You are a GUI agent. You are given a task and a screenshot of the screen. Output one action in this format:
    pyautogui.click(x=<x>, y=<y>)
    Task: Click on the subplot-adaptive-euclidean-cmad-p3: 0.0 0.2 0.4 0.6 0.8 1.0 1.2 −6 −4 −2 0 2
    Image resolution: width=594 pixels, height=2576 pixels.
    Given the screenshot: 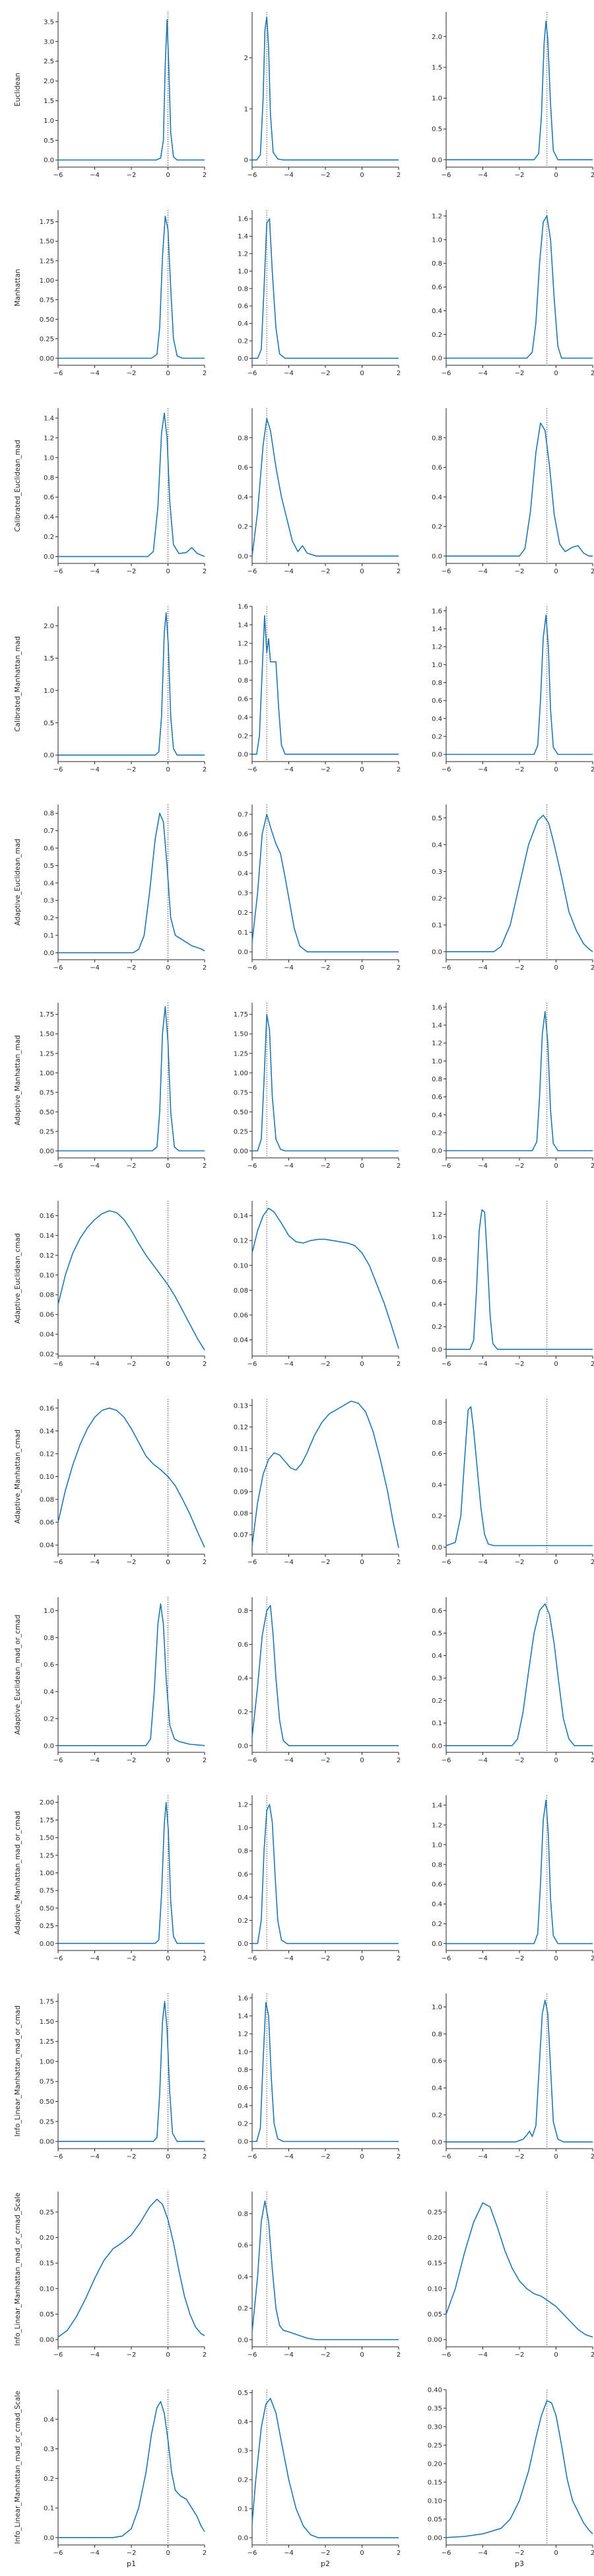 What is the action you would take?
    pyautogui.click(x=513, y=1284)
    